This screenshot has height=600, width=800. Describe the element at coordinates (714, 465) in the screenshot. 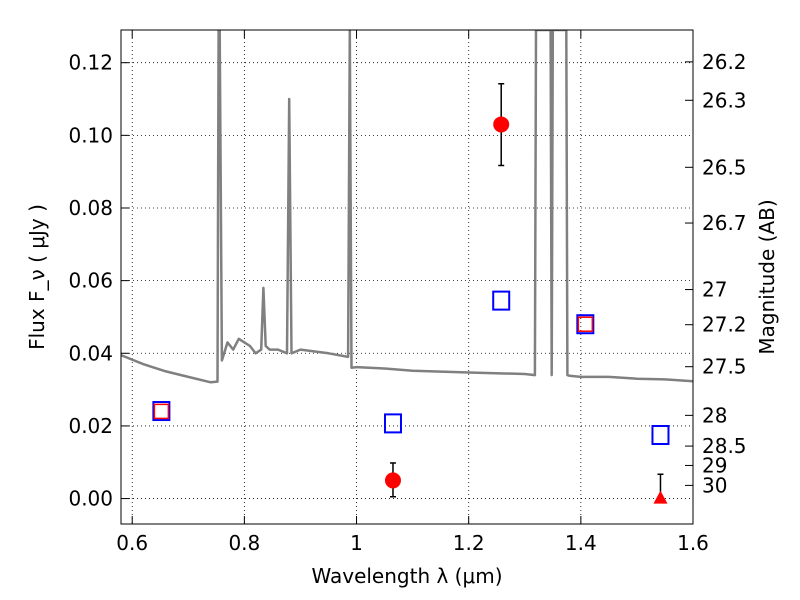

I see `mag-tick-label: 29` at that location.